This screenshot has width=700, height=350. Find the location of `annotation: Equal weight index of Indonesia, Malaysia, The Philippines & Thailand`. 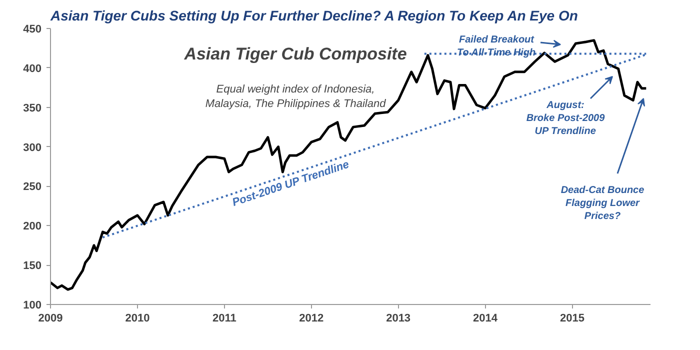

annotation: Equal weight index of Indonesia, Malaysia, The Philippines & Thailand is located at coordinates (296, 97).